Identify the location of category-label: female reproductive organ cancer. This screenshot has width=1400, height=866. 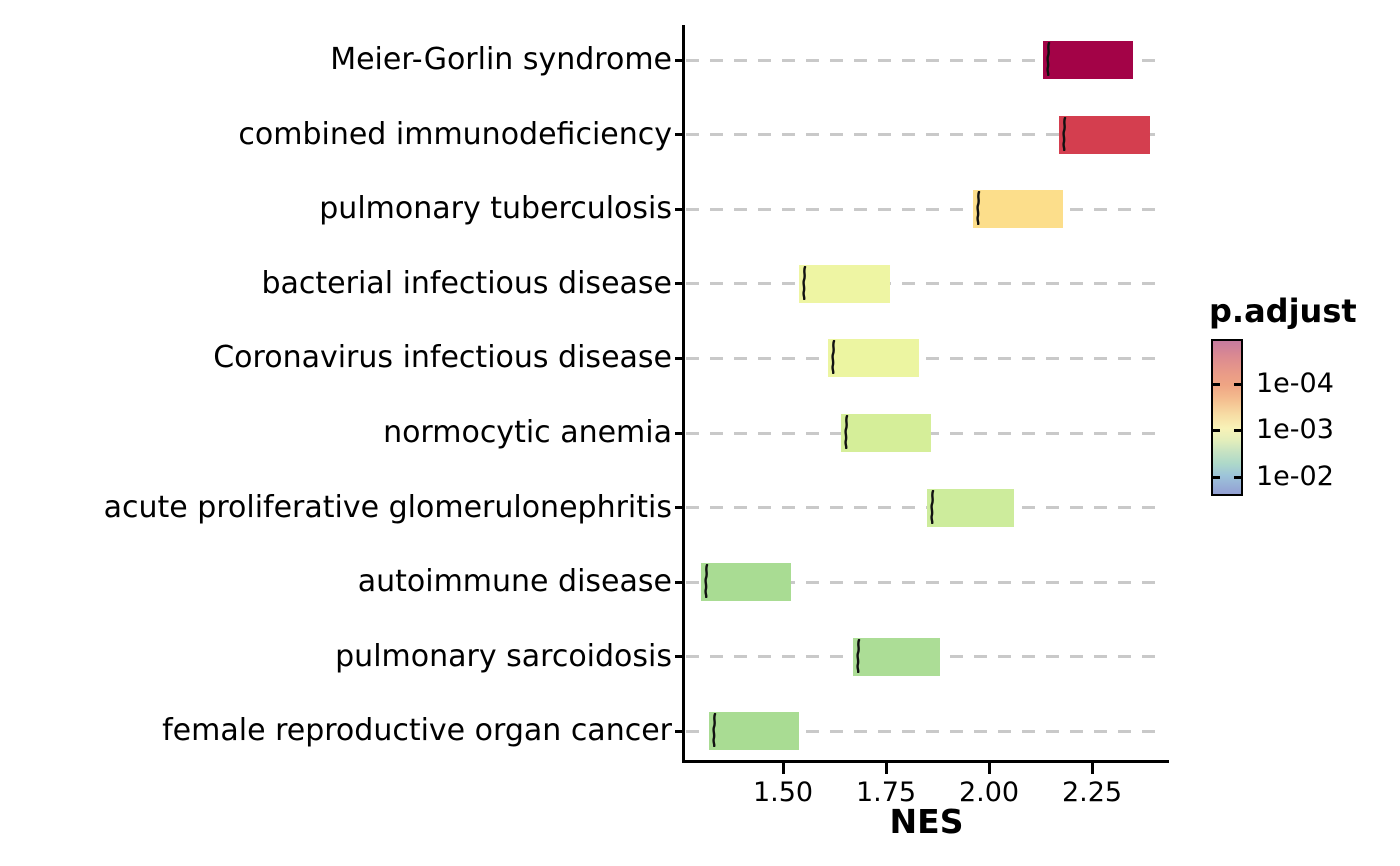
(417, 731).